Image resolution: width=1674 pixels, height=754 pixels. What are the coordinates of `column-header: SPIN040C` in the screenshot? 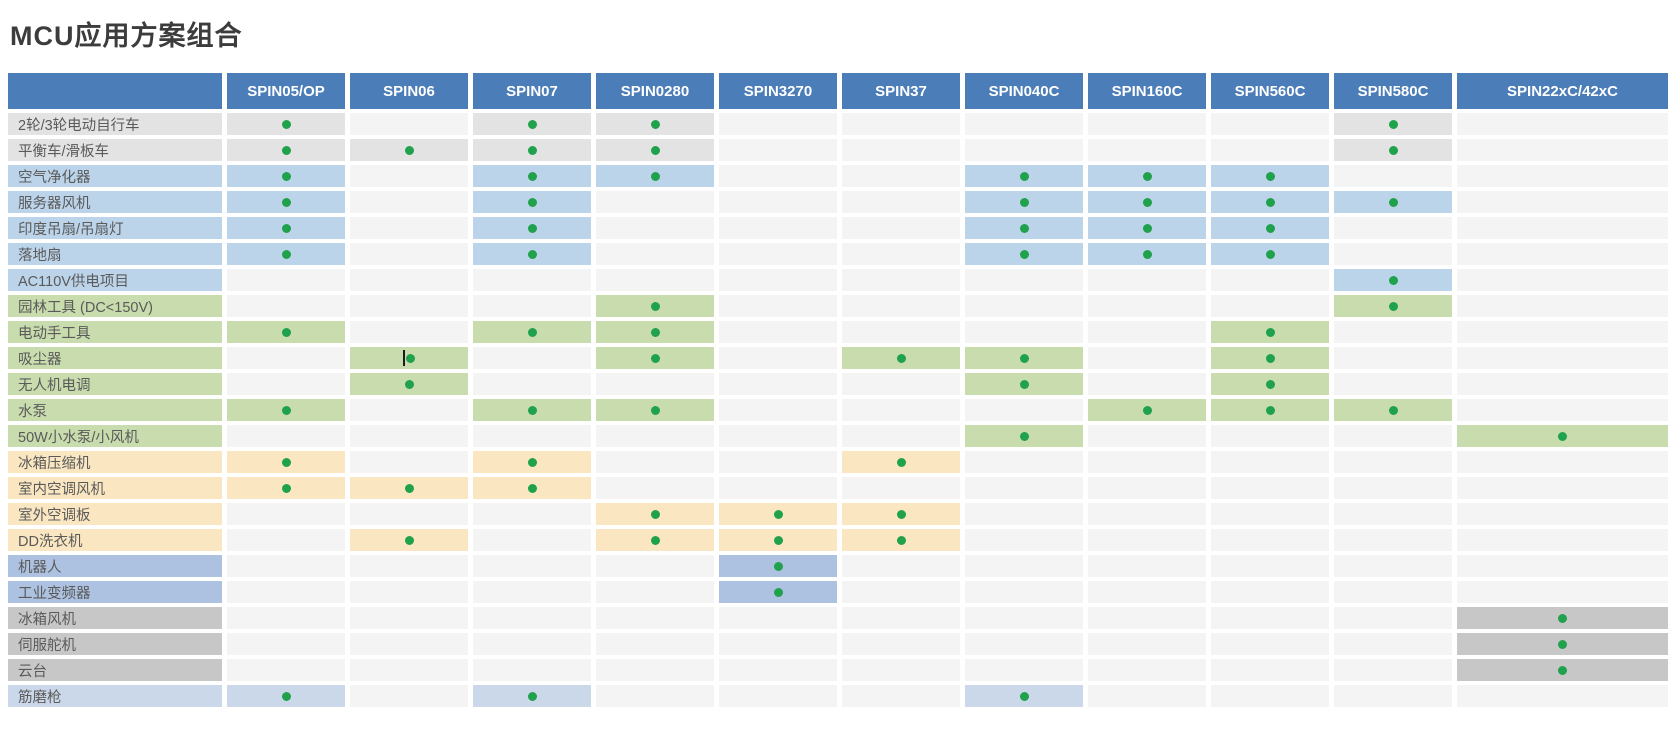 It's located at (1024, 91).